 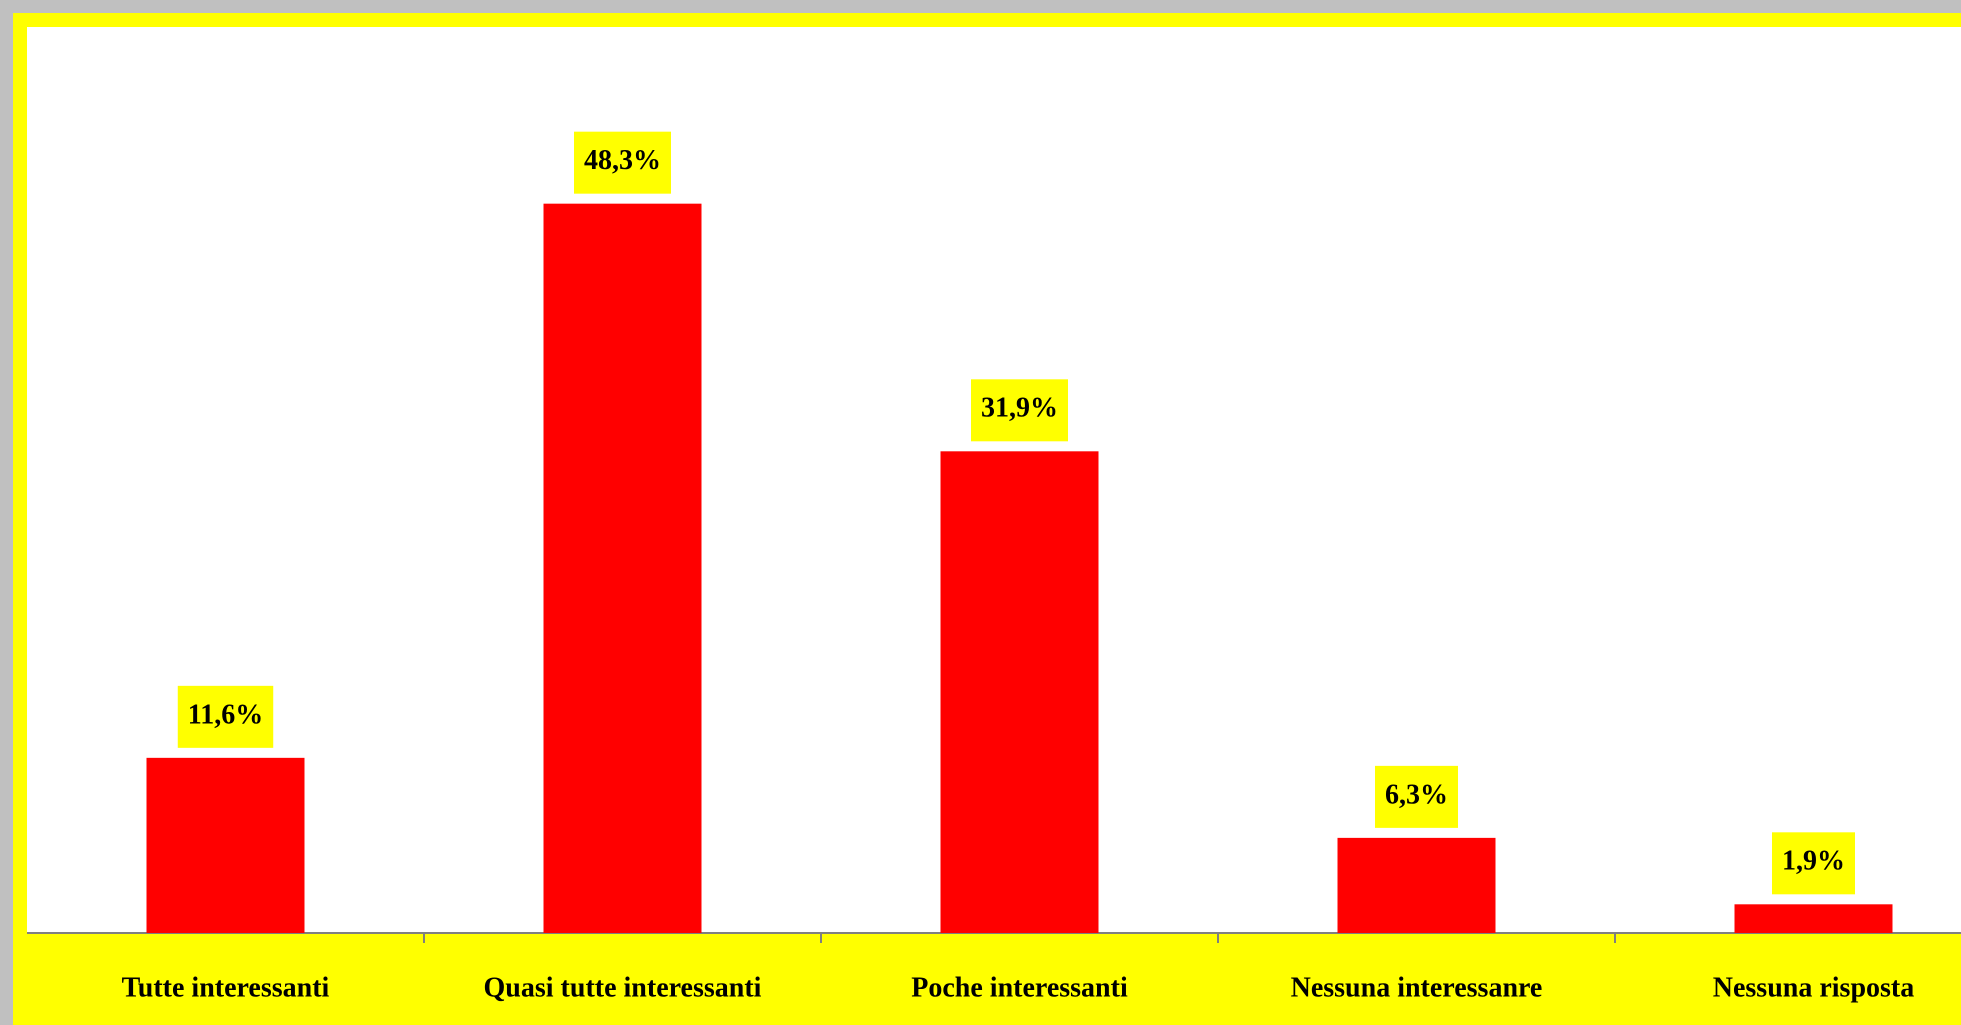 What do you see at coordinates (1813, 987) in the screenshot?
I see `x-tick-label: Nessuna risposta` at bounding box center [1813, 987].